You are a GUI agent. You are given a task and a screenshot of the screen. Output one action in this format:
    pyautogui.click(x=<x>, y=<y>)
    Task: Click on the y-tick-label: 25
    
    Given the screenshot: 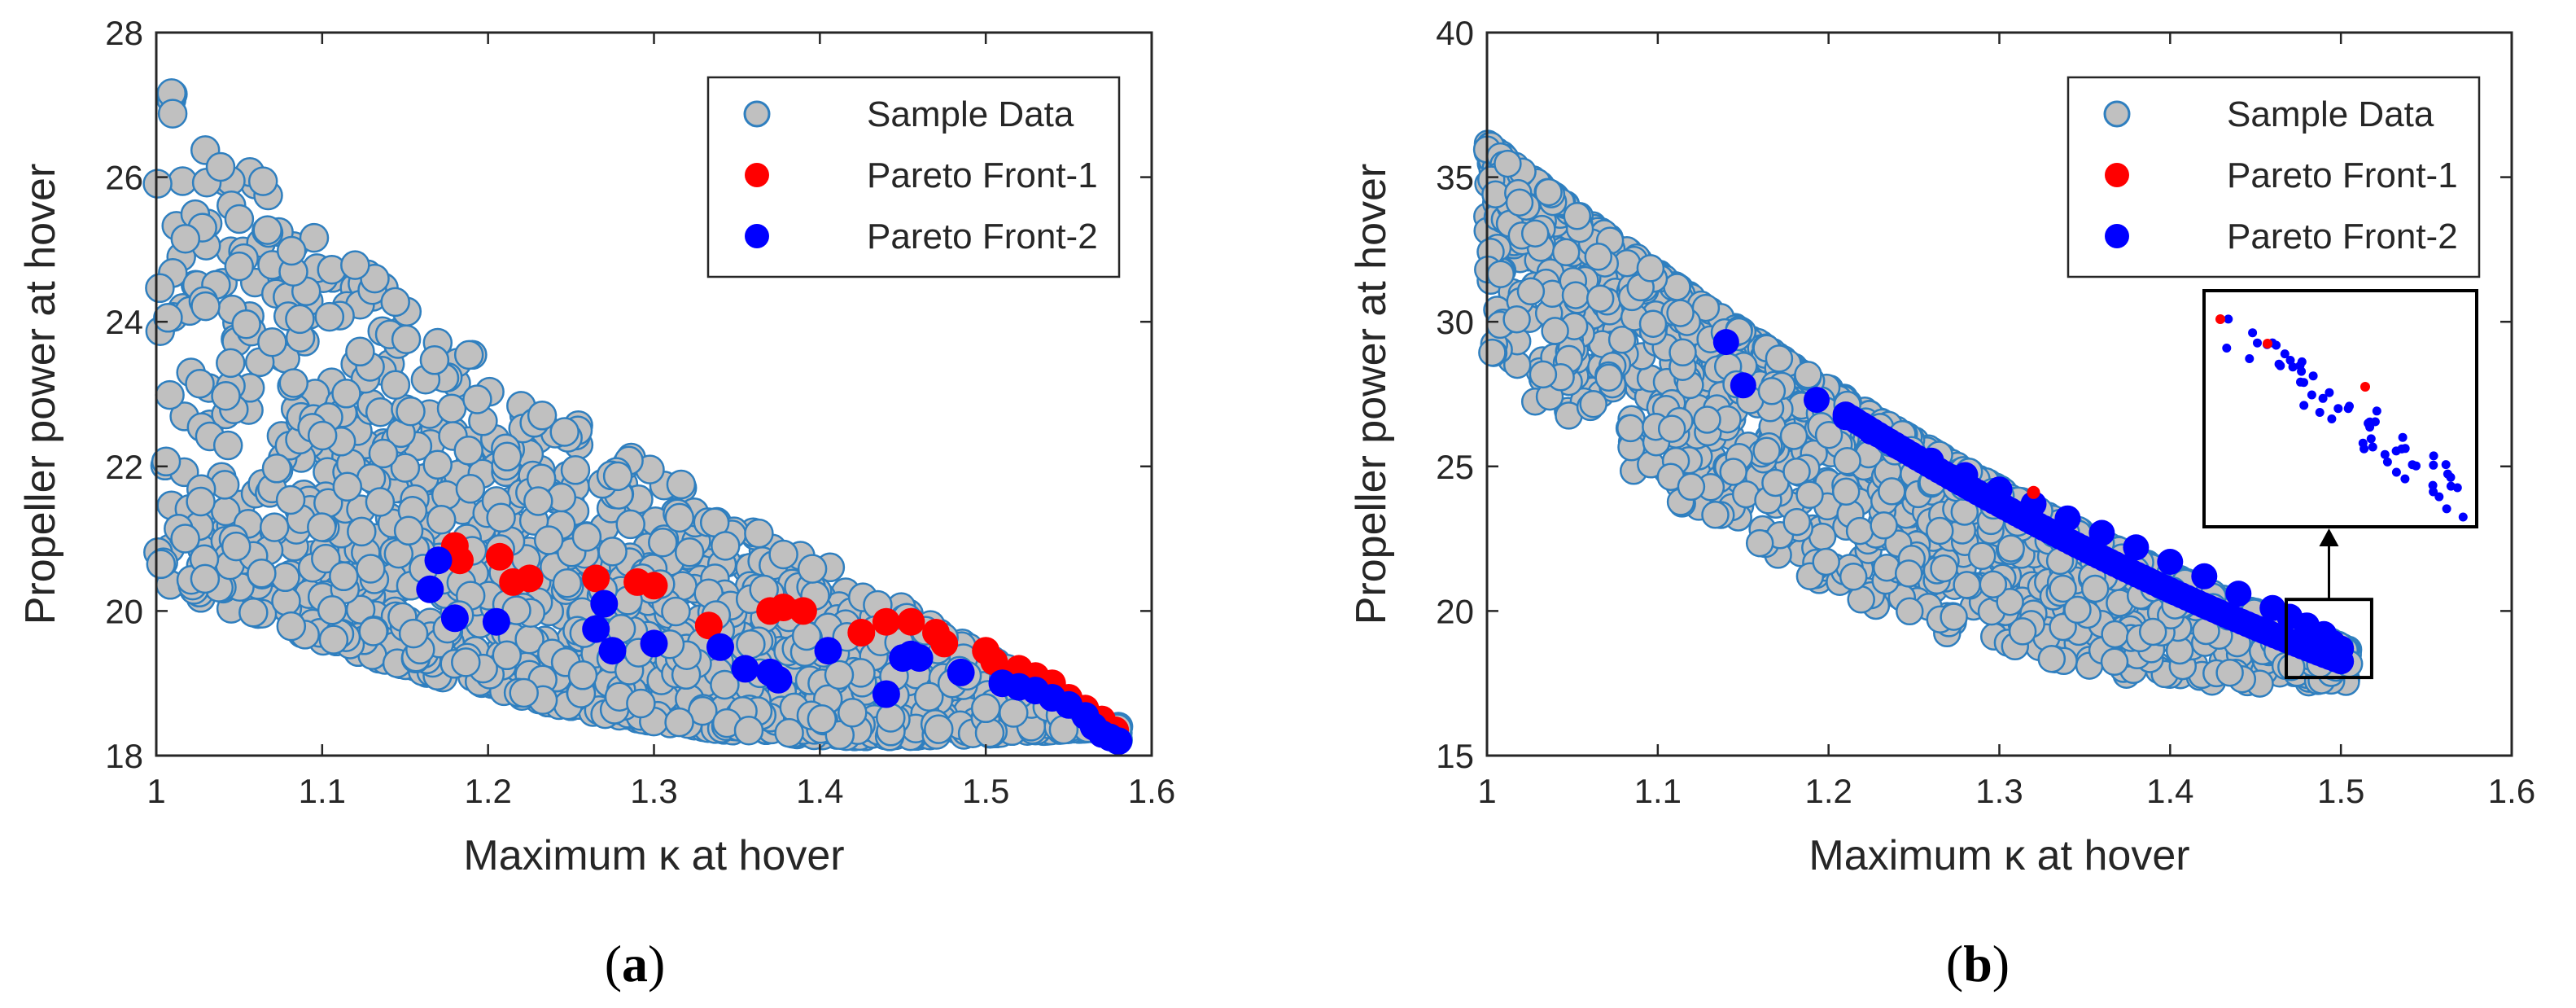 What is the action you would take?
    pyautogui.click(x=1455, y=467)
    